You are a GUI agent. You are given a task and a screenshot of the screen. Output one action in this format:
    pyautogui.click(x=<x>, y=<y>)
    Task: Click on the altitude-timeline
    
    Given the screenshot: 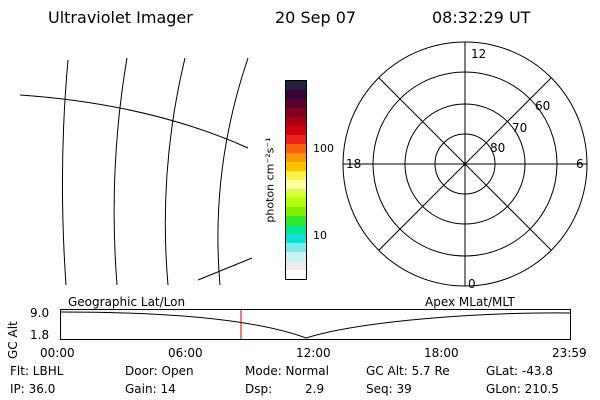 What is the action you would take?
    pyautogui.click(x=315, y=324)
    